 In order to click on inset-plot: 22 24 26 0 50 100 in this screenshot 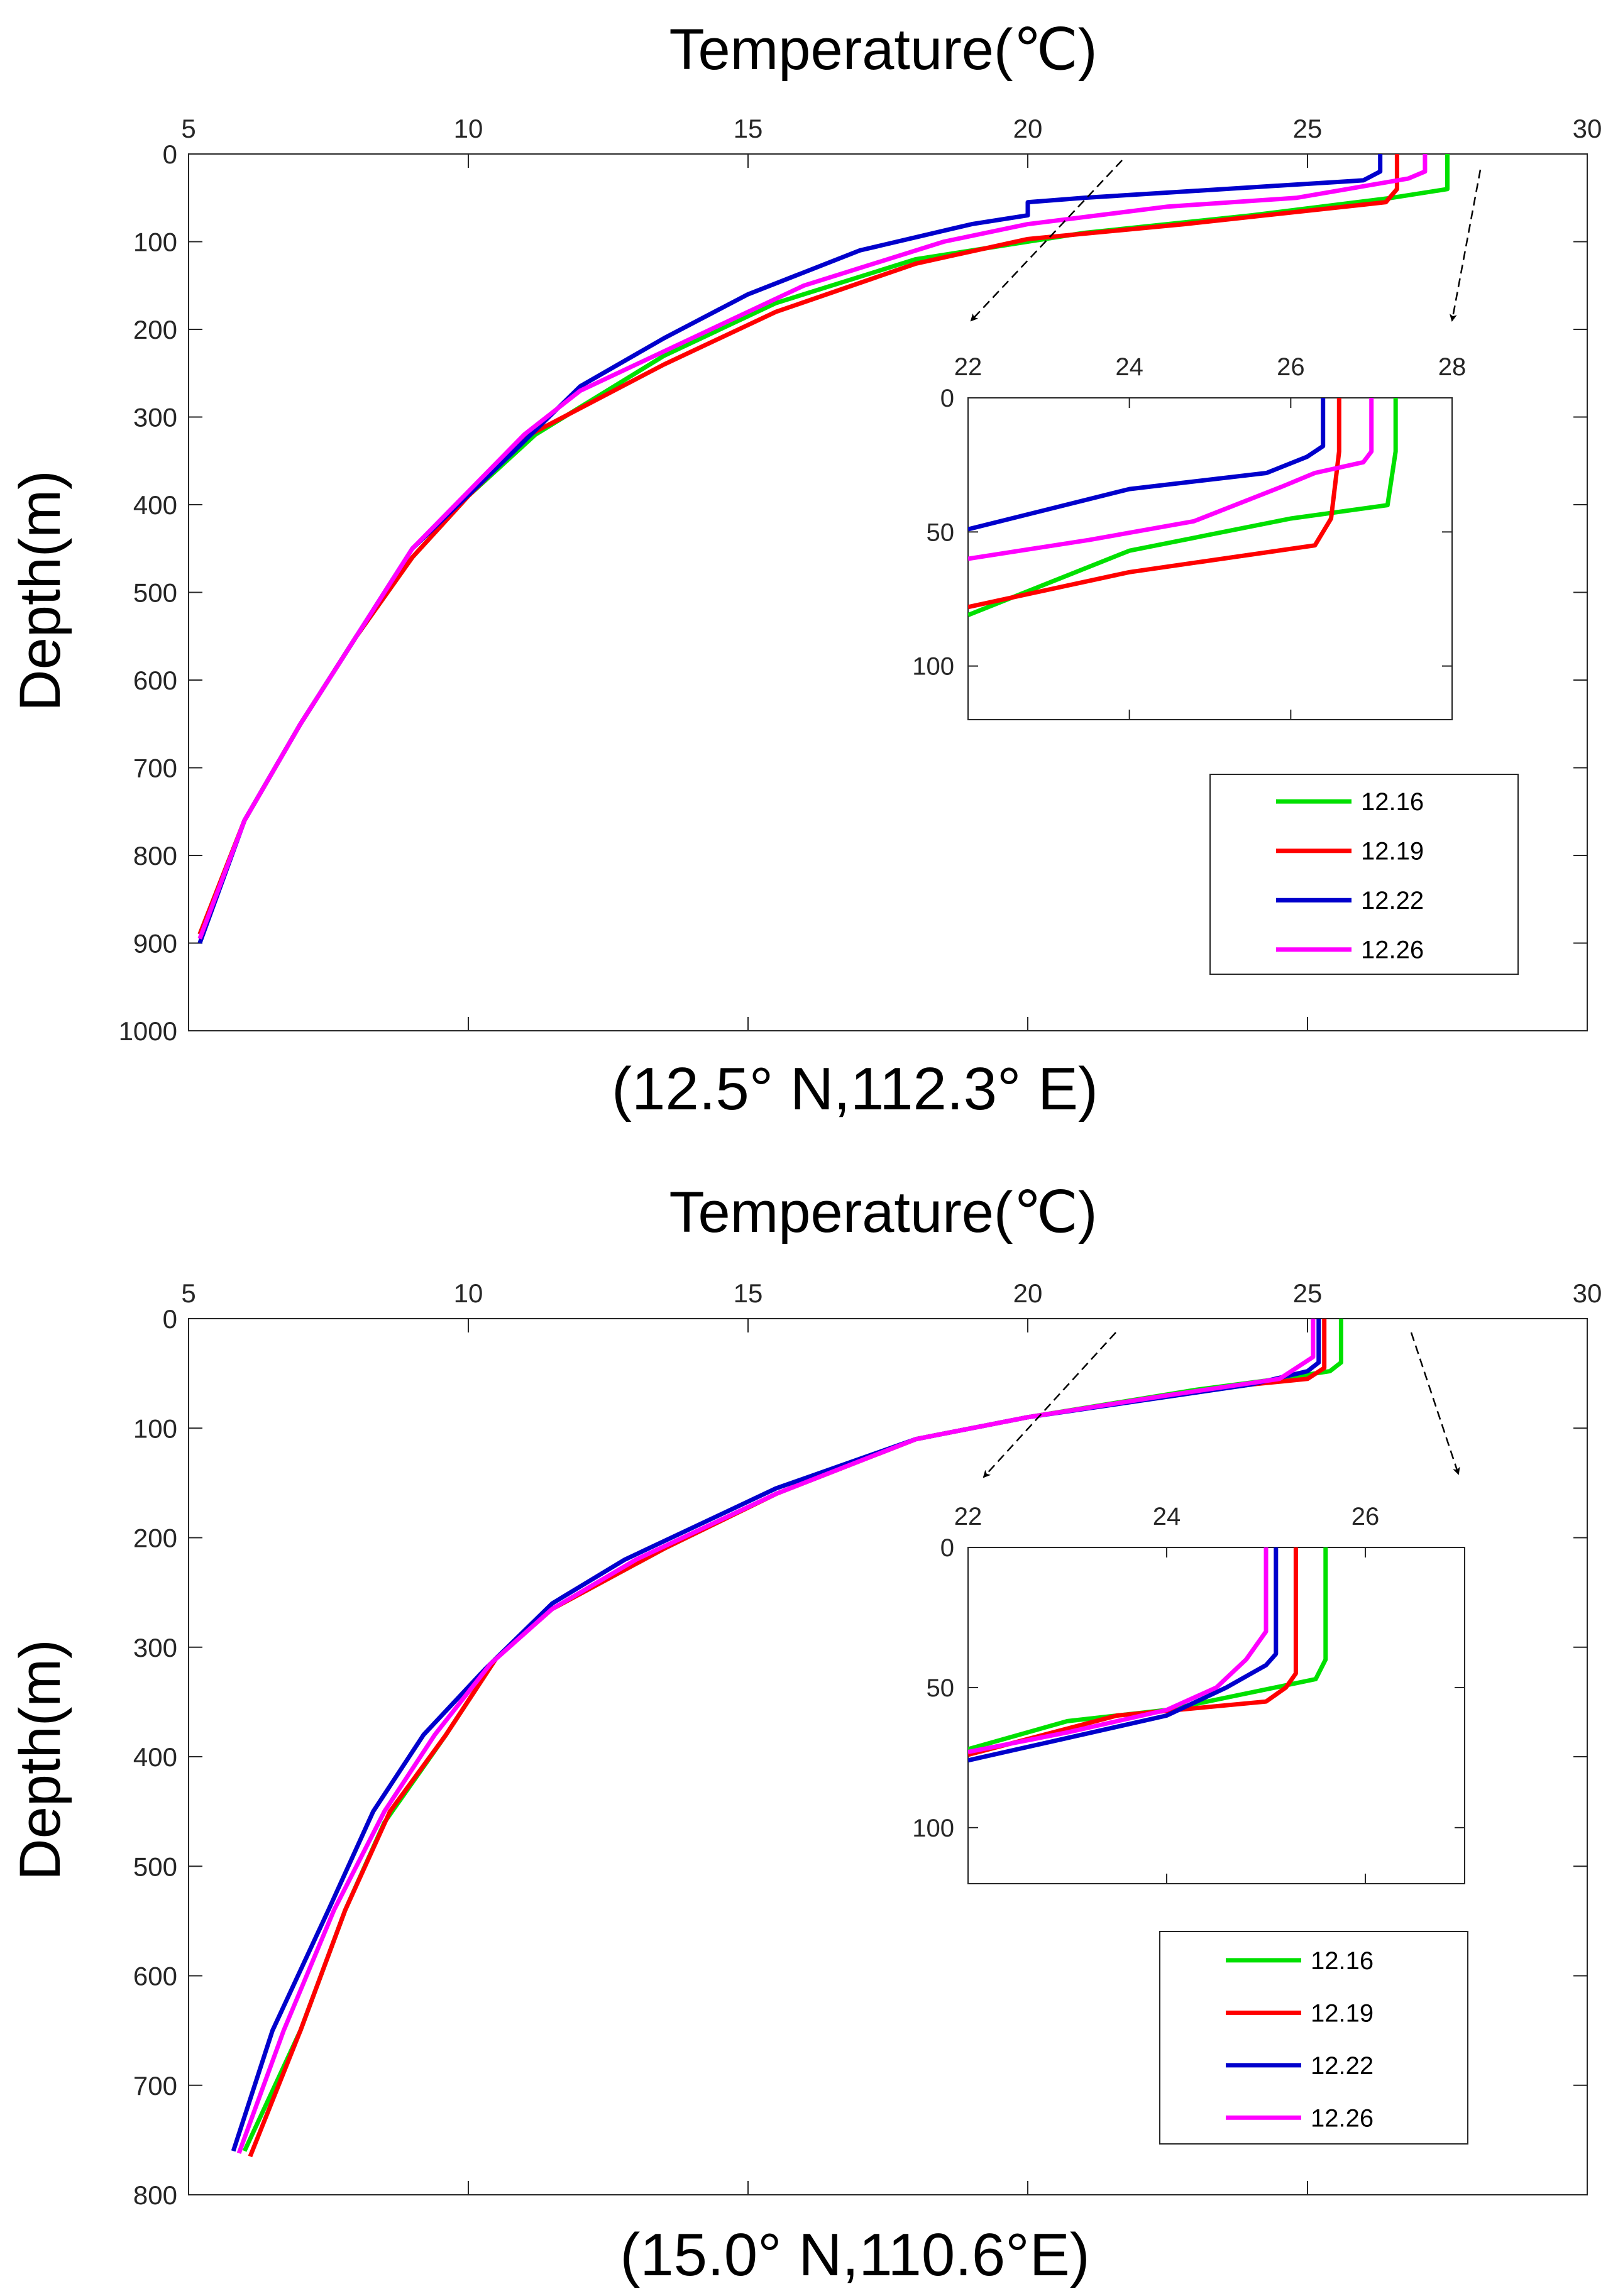, I will do `click(1188, 1693)`.